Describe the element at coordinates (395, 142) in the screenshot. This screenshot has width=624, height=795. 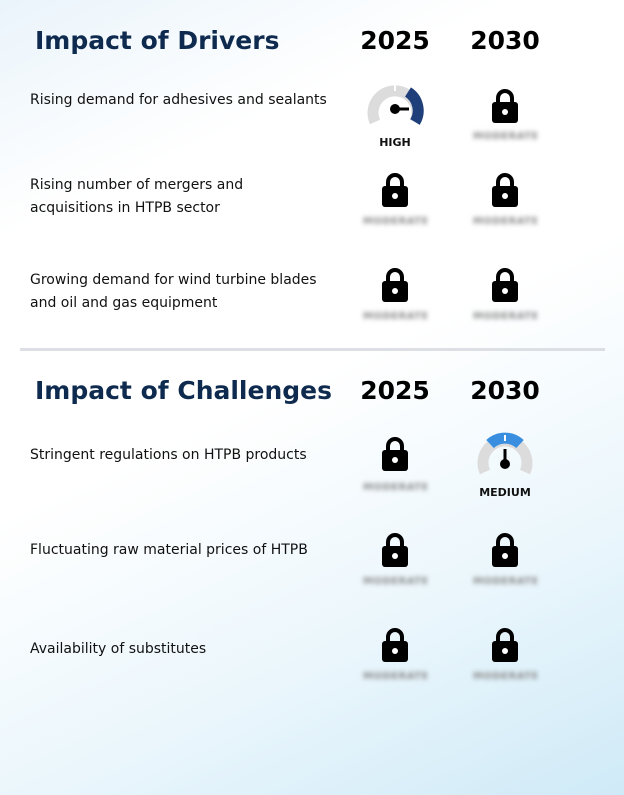
I see `gauge-label: HIGH` at that location.